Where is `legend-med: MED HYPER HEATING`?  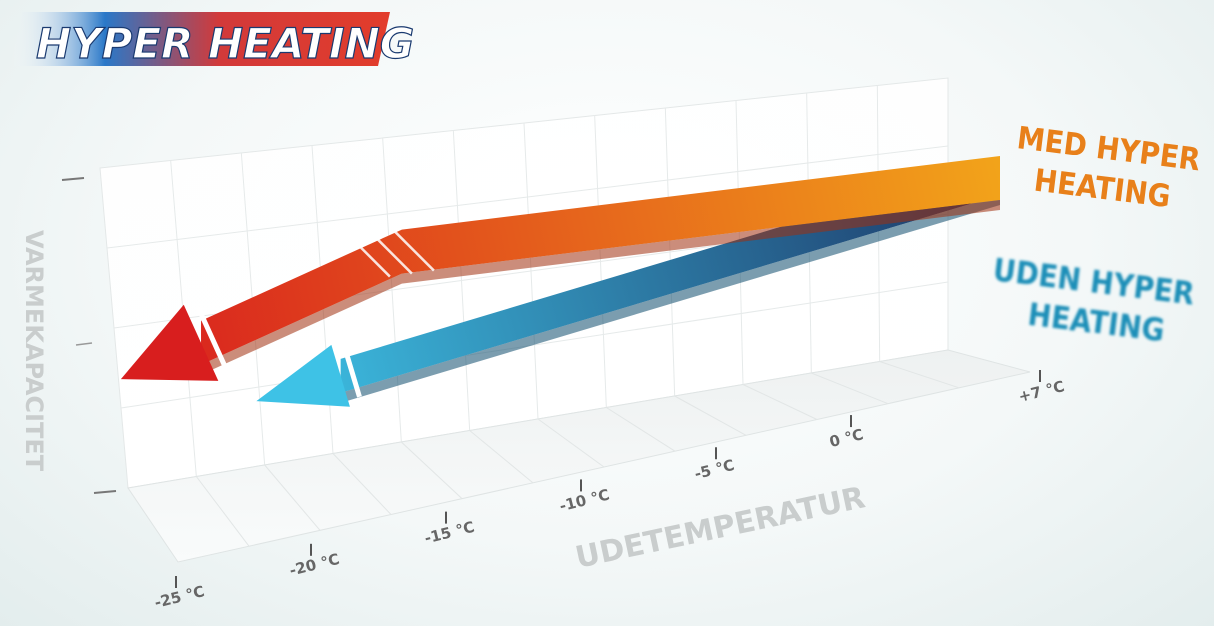 legend-med: MED HYPER HEATING is located at coordinates (1111, 169).